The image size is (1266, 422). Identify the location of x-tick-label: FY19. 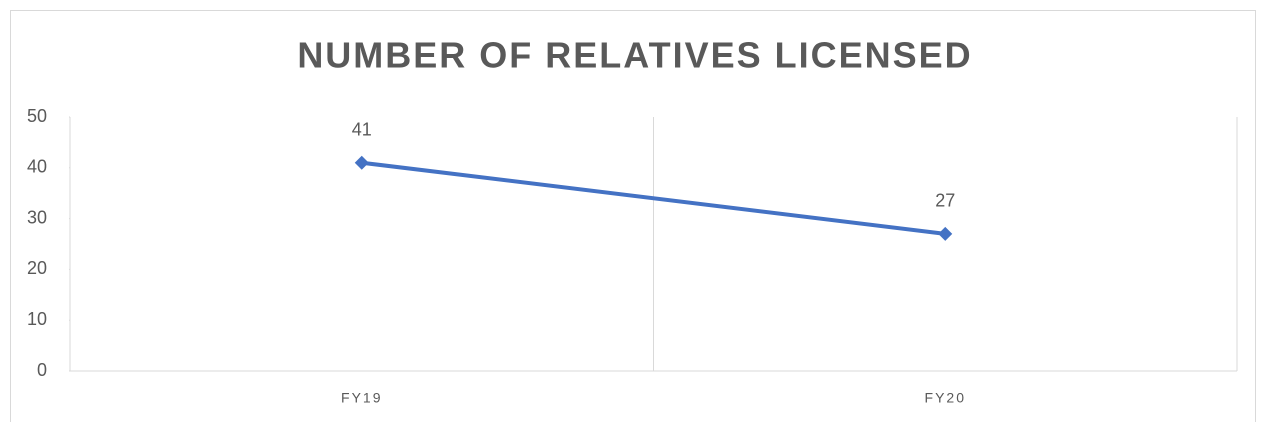
(361, 398).